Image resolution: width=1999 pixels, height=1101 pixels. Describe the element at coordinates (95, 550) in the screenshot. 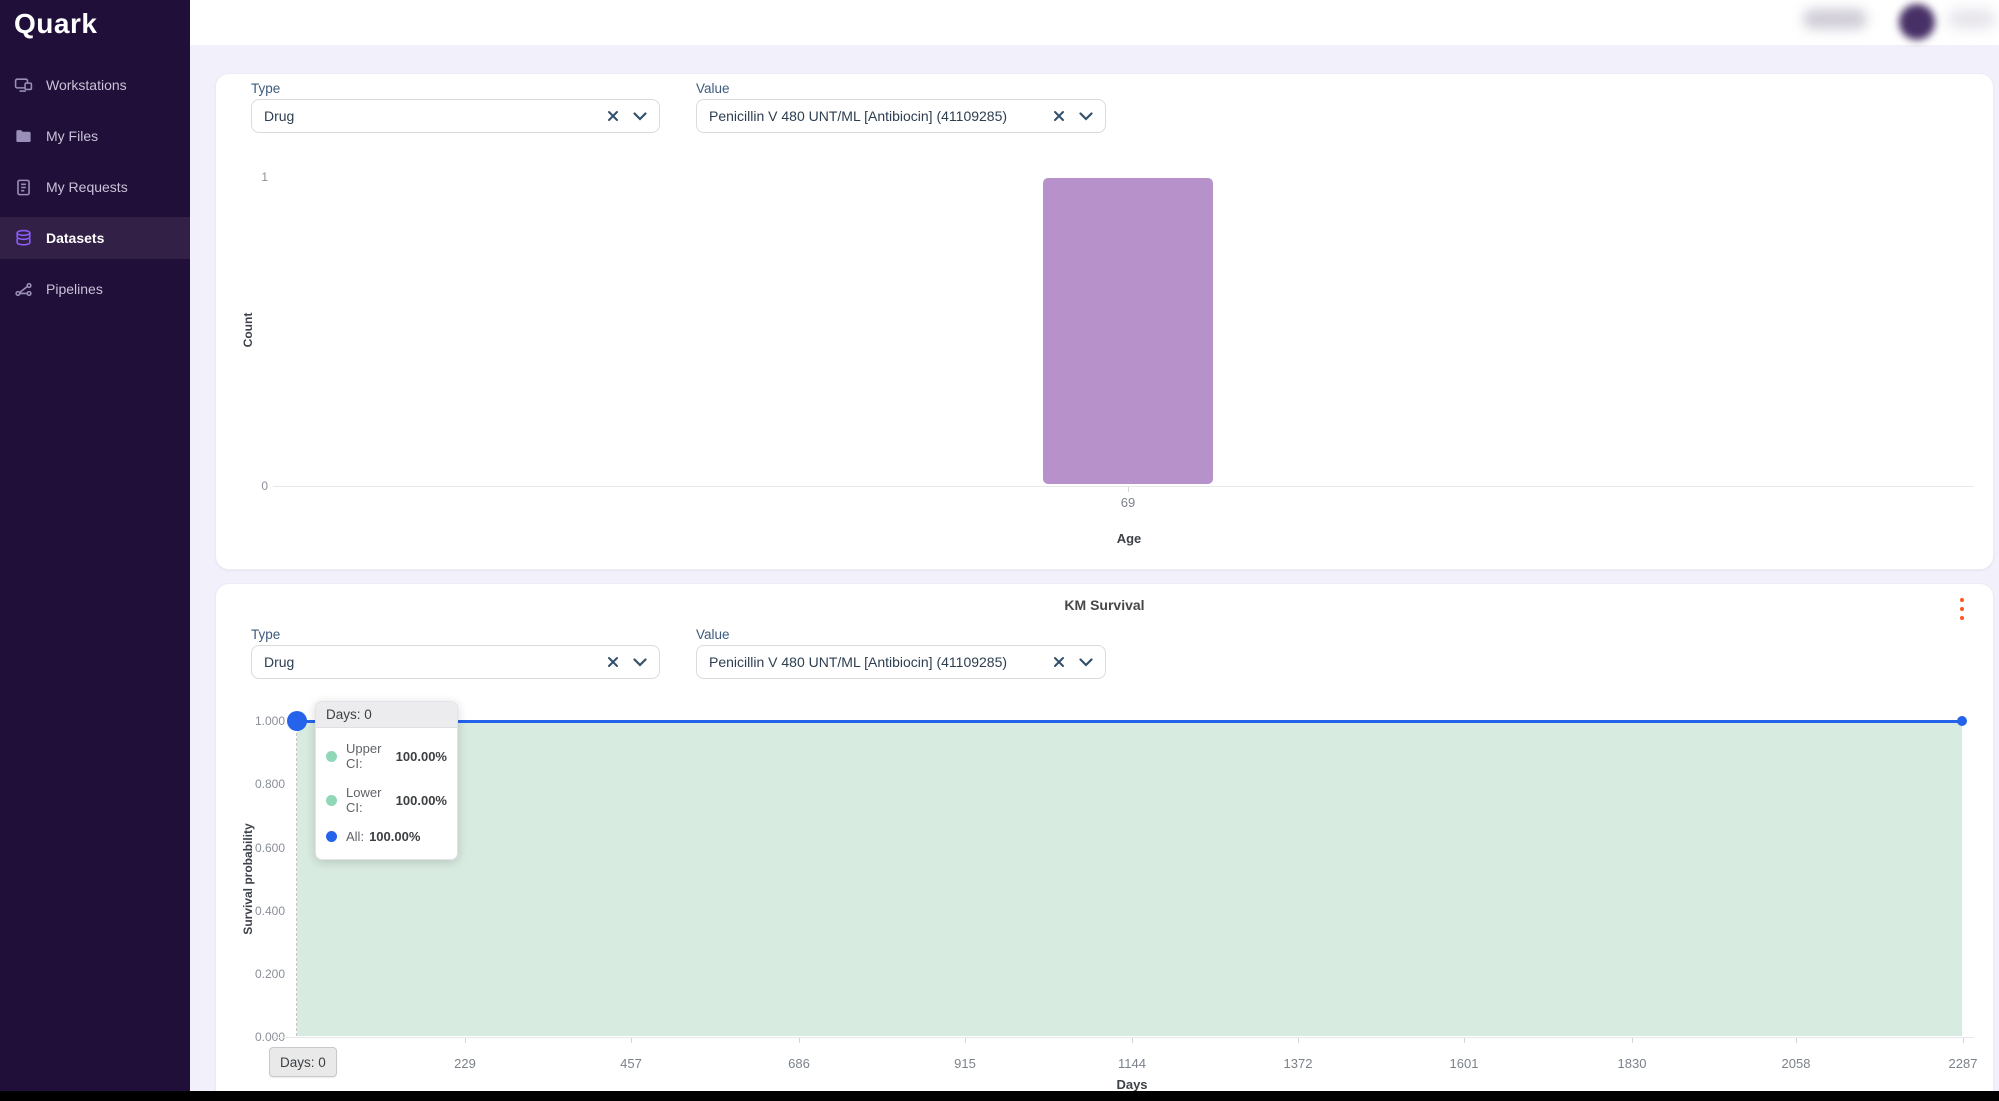

I see `sidebar: Quark Workstations My Files My Requests` at that location.